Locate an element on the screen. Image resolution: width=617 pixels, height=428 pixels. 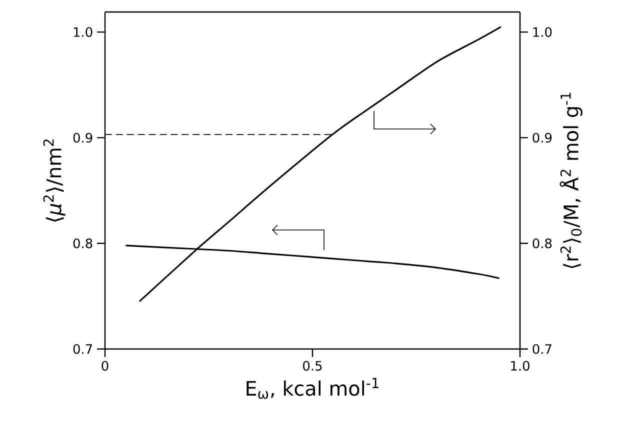
y-tick-label: 0.8 is located at coordinates (82, 243).